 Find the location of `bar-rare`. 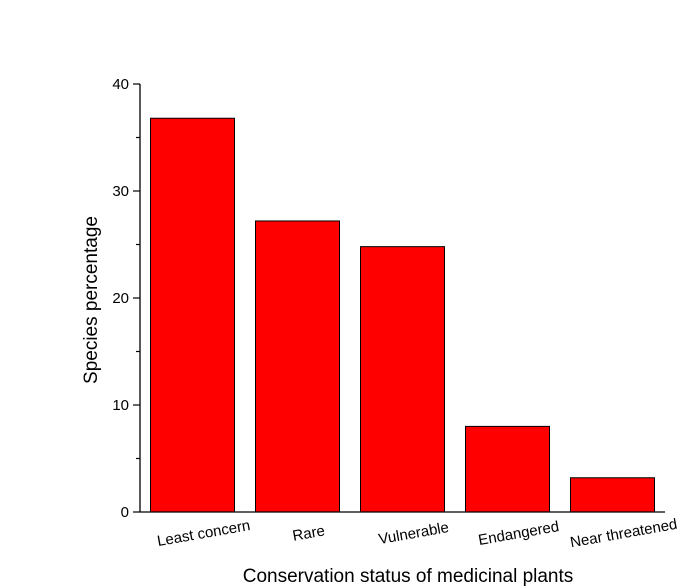

bar-rare is located at coordinates (297, 366).